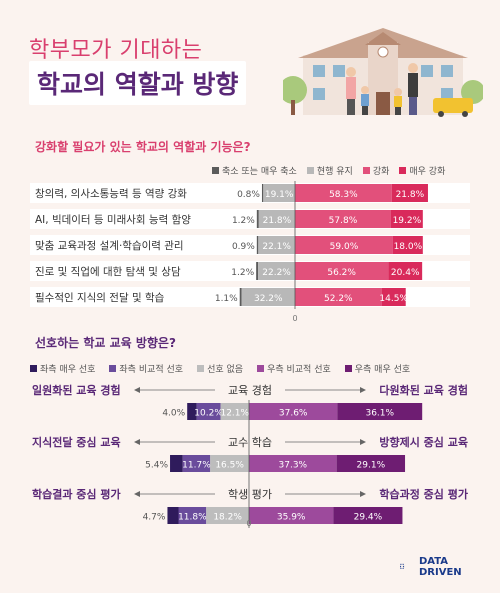  I want to click on category-label: 맞춤 교육과정 설계·학습이력 관리, so click(109, 246).